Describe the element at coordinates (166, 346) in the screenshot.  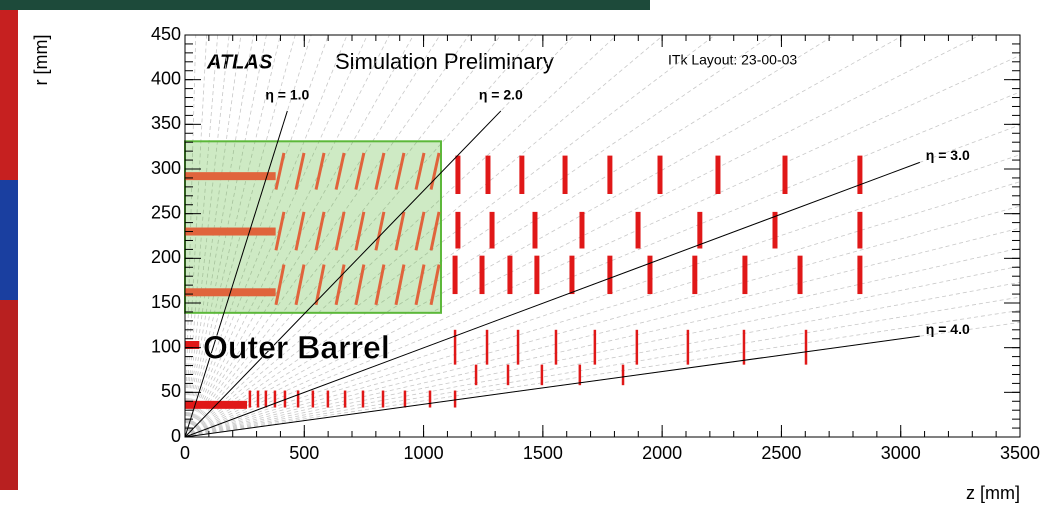
I see `y-tick-label: 100` at that location.